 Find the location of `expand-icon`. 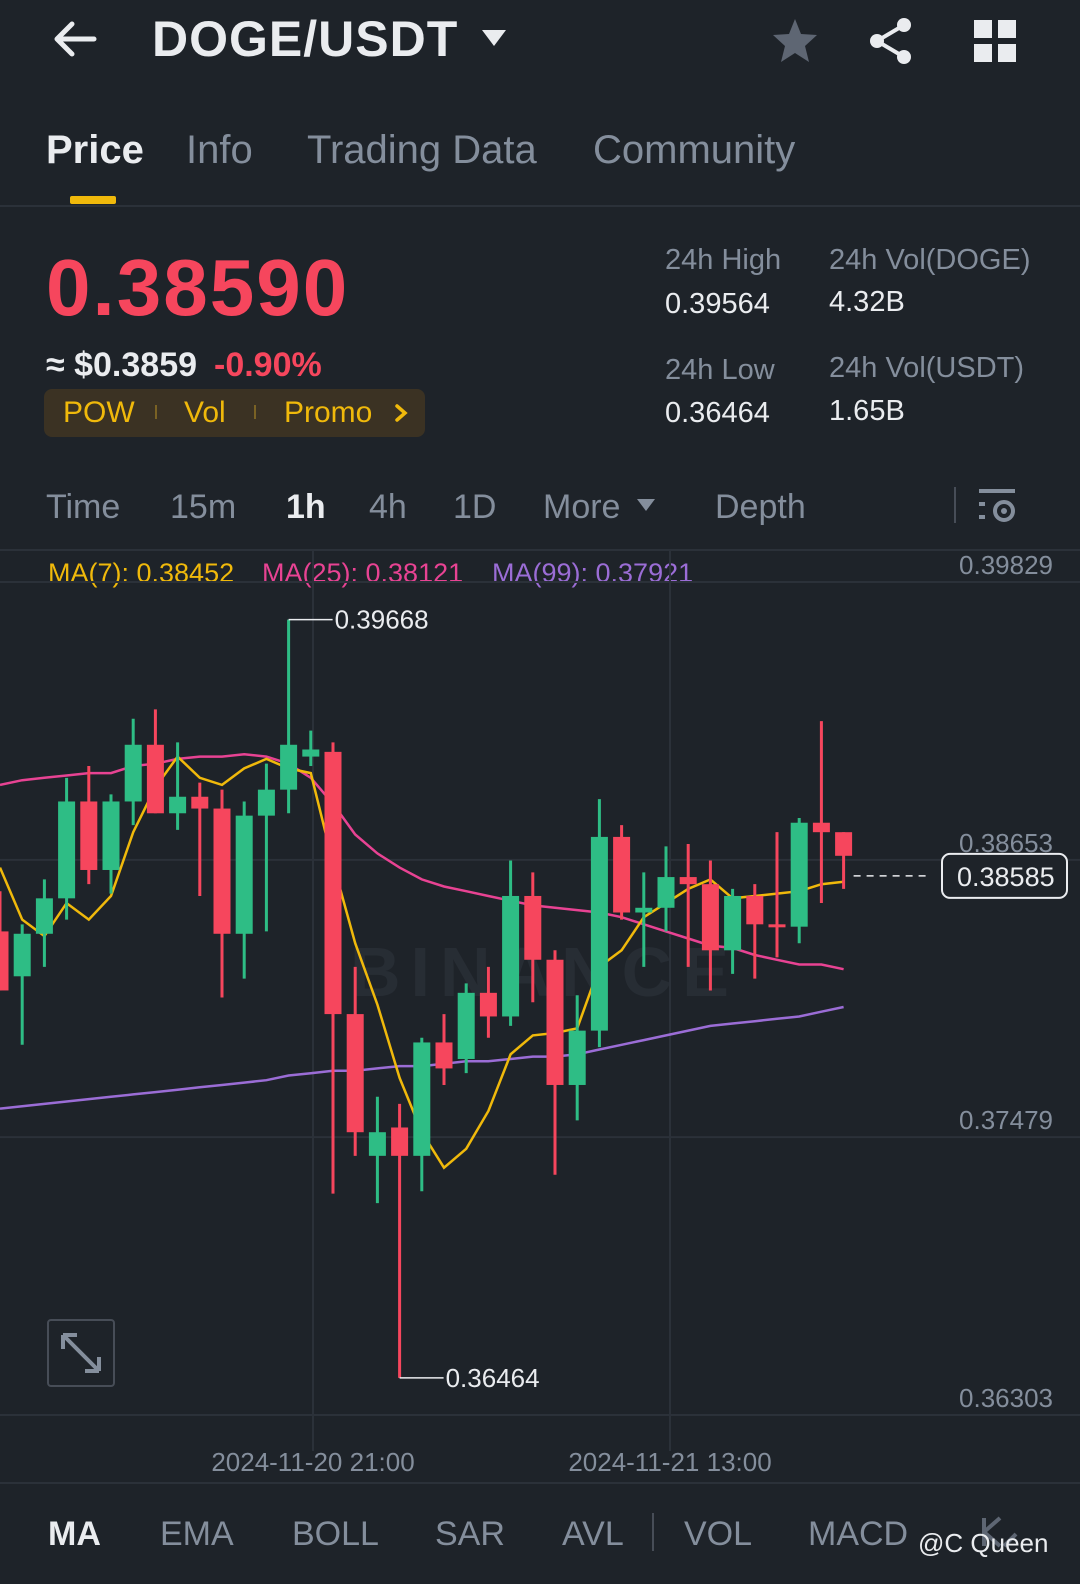

expand-icon is located at coordinates (81, 1353).